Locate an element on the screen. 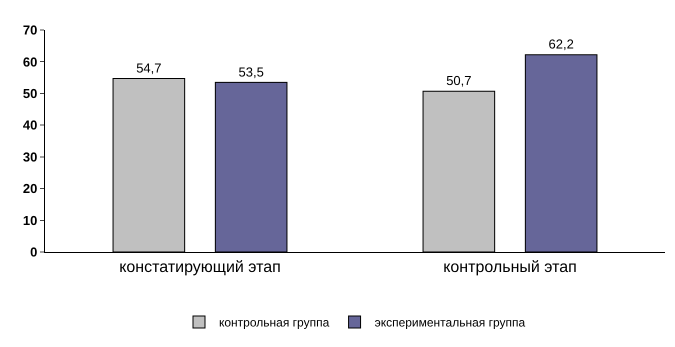 The width and height of the screenshot is (675, 347). legend-label: контрольная группа is located at coordinates (274, 323).